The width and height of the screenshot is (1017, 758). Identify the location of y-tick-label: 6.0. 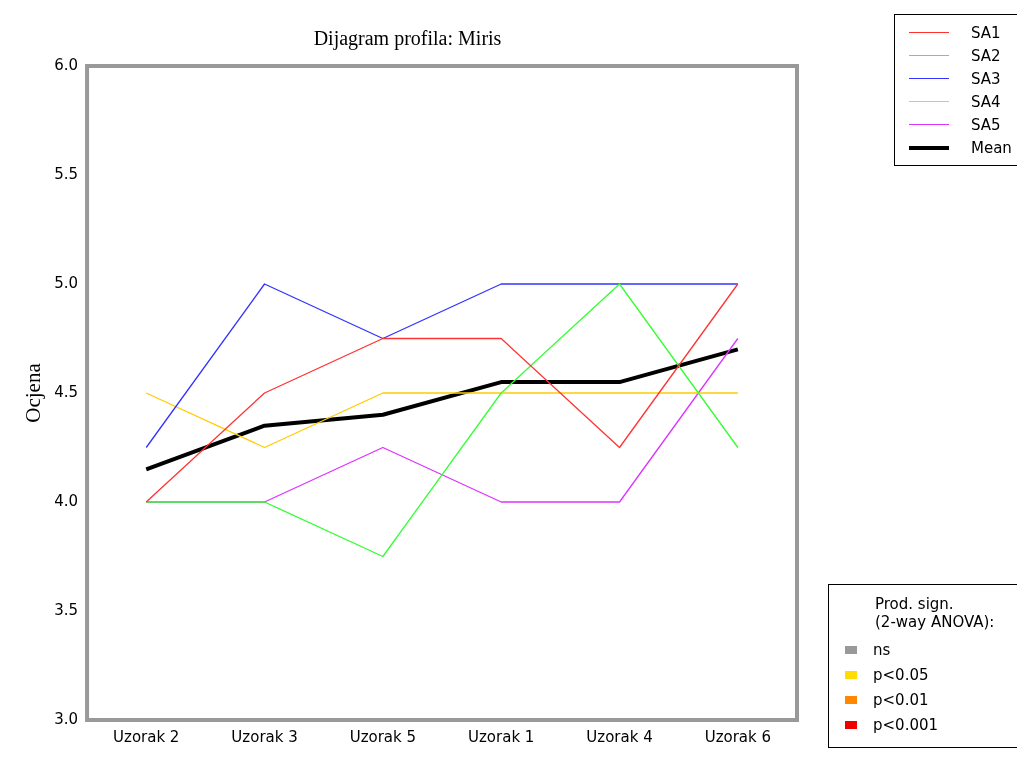
(66, 64).